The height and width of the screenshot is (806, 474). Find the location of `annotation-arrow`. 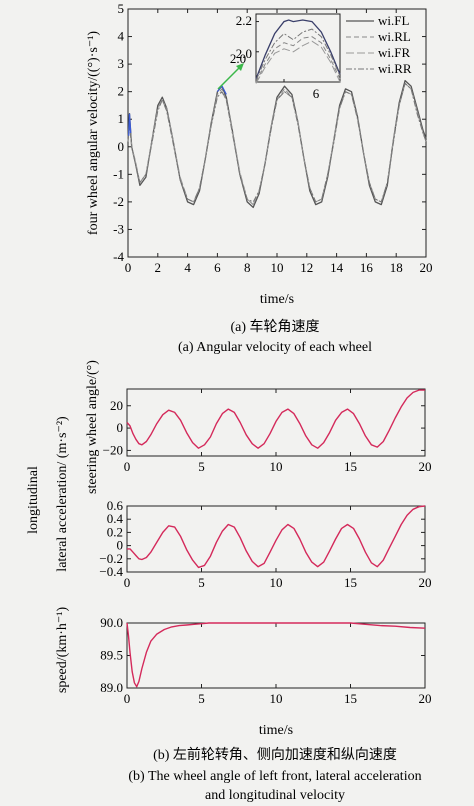

annotation-arrow is located at coordinates (229, 78).